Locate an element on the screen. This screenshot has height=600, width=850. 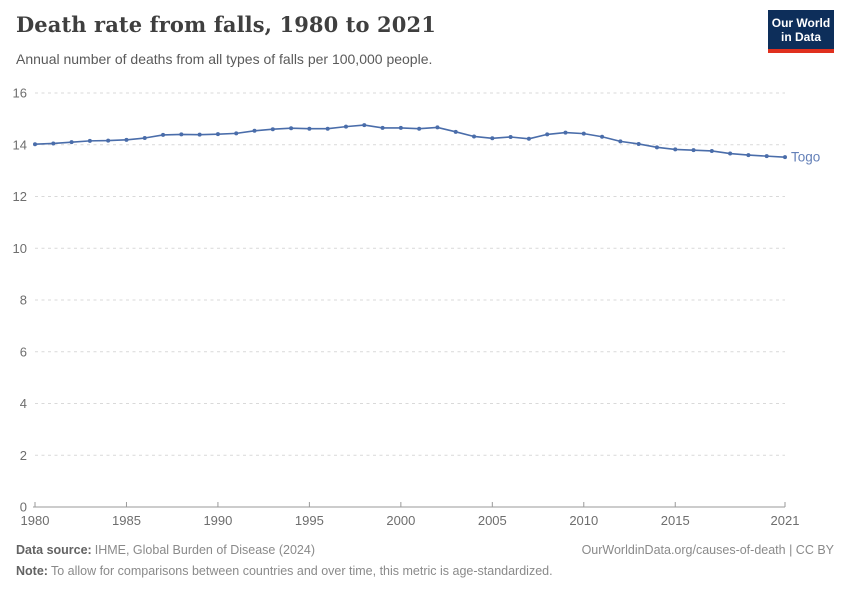
owid-logo-line2: in Data is located at coordinates (800, 36).